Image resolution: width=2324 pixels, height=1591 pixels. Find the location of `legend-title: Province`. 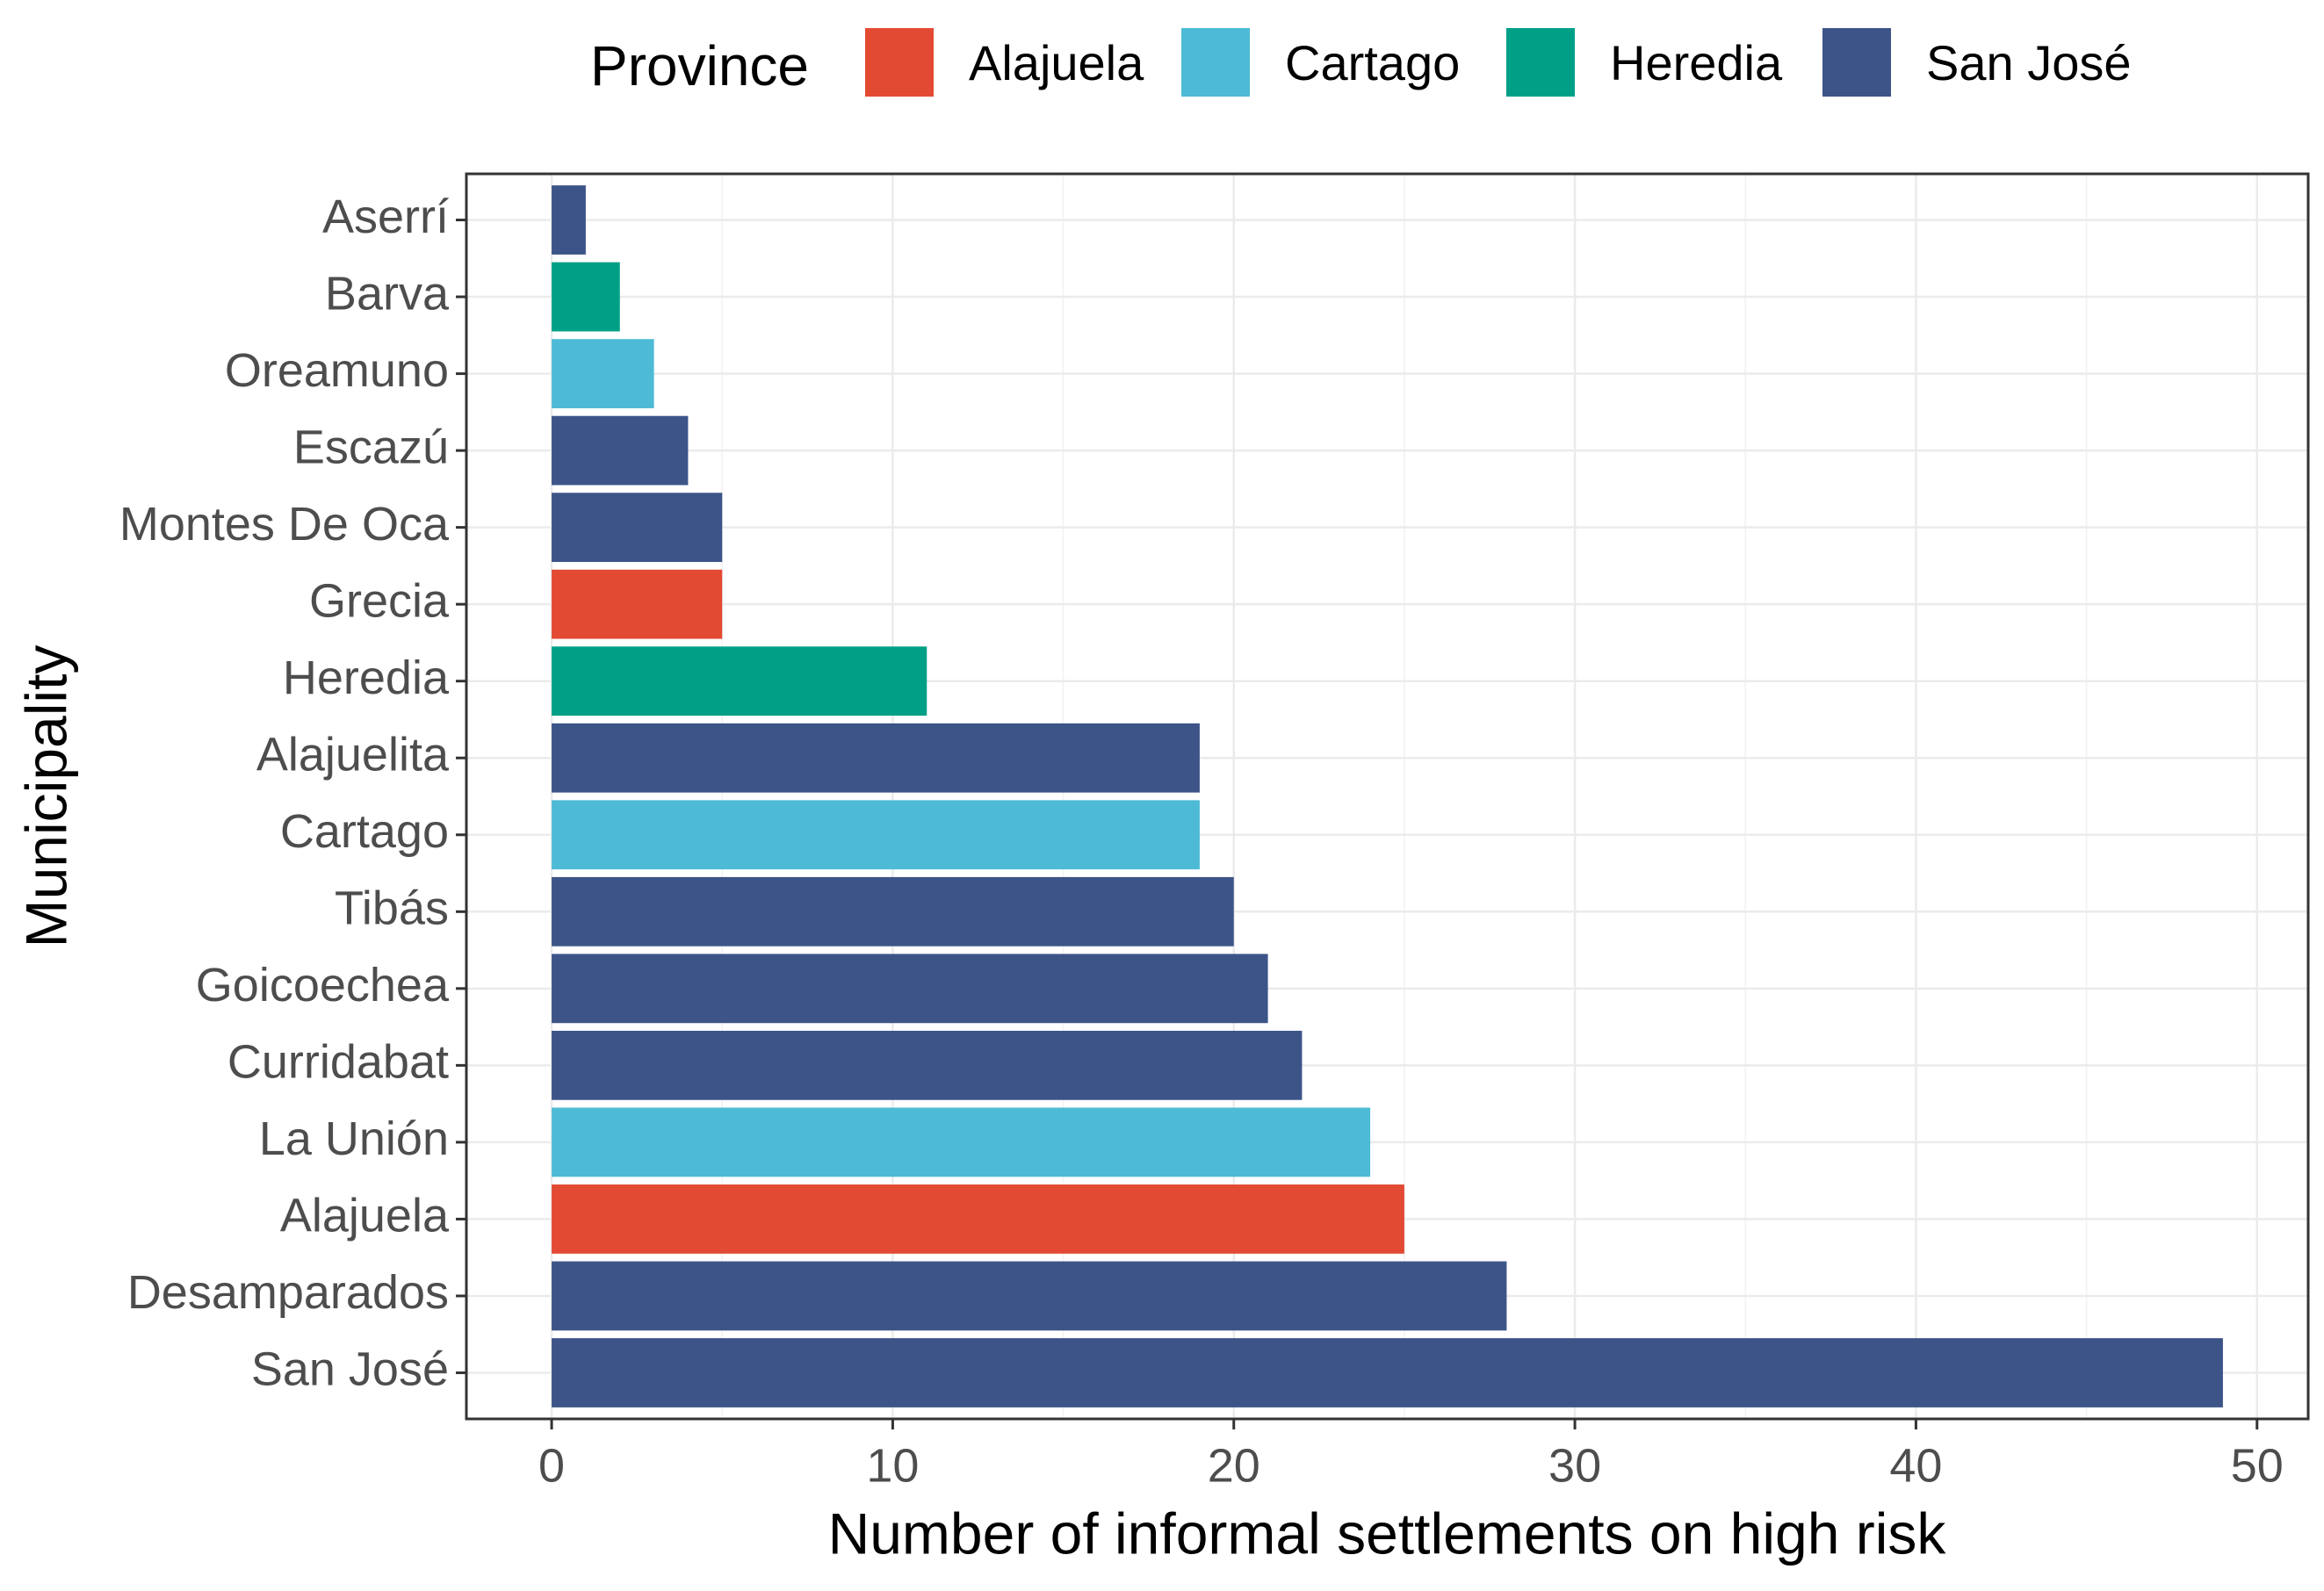

legend-title: Province is located at coordinates (699, 66).